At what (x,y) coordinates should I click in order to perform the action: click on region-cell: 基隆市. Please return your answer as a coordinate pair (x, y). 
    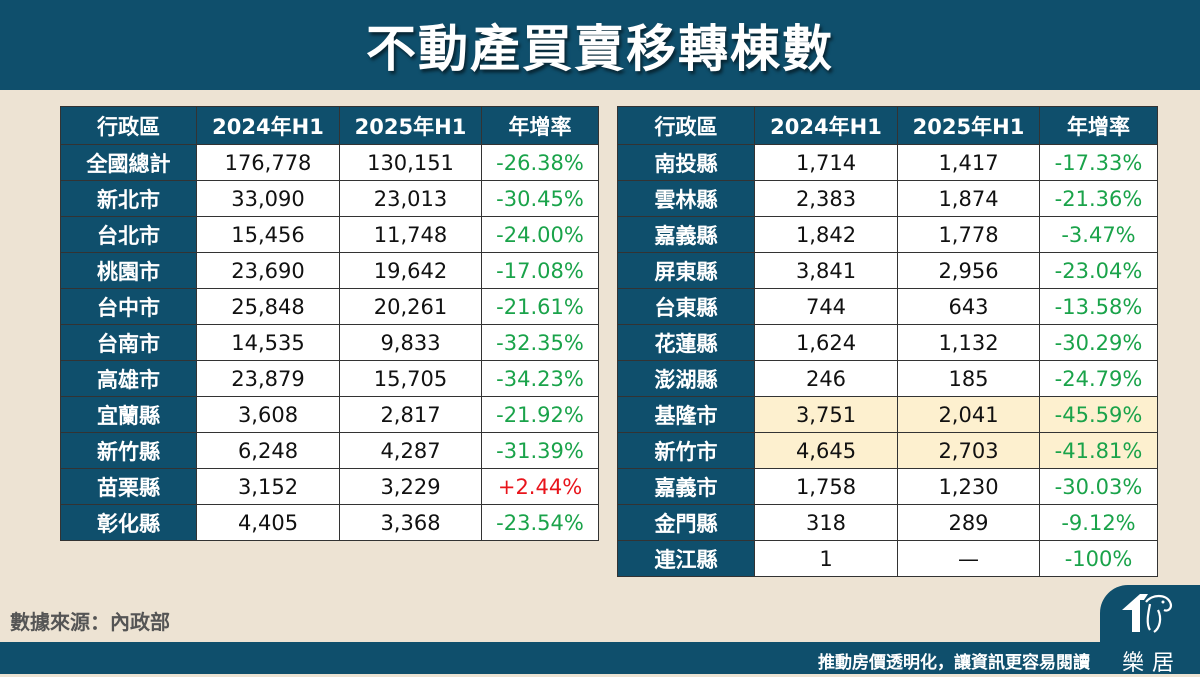
    Looking at the image, I should click on (686, 414).